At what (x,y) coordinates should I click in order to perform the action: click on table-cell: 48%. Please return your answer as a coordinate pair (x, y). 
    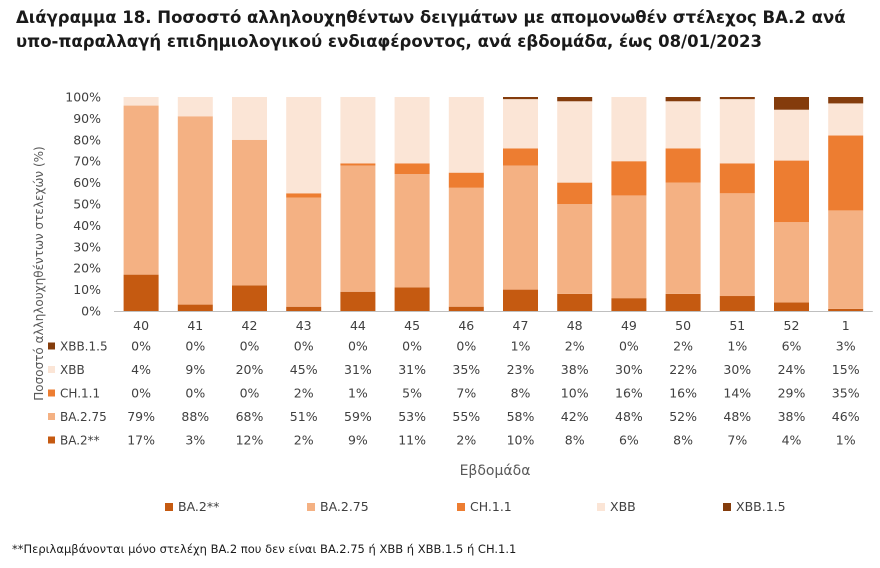
    Looking at the image, I should click on (629, 416).